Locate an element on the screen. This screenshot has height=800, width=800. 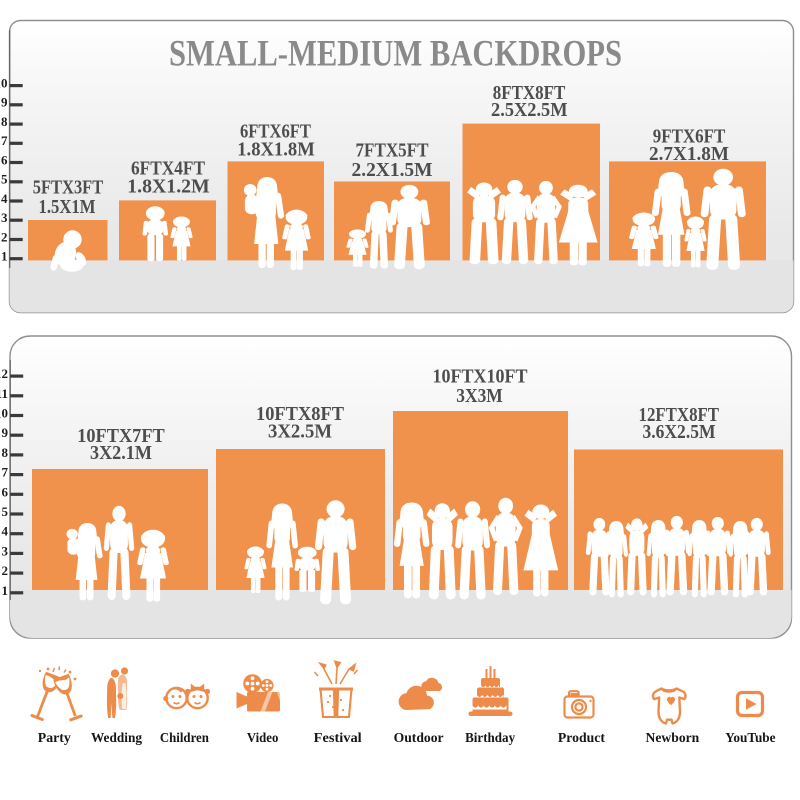
svg-text: 3X2.5M is located at coordinates (300, 432).